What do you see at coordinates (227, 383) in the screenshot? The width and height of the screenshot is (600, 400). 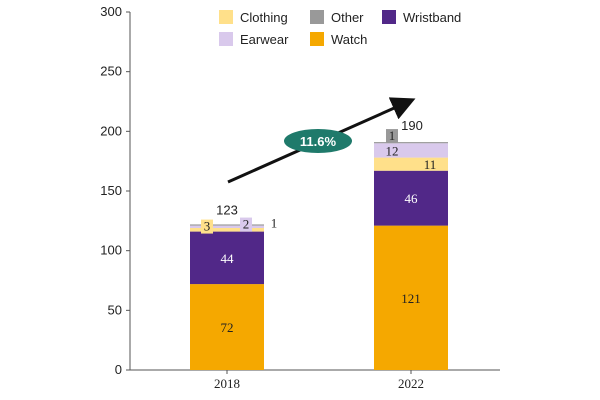 I see `x-tick-label: 2018` at bounding box center [227, 383].